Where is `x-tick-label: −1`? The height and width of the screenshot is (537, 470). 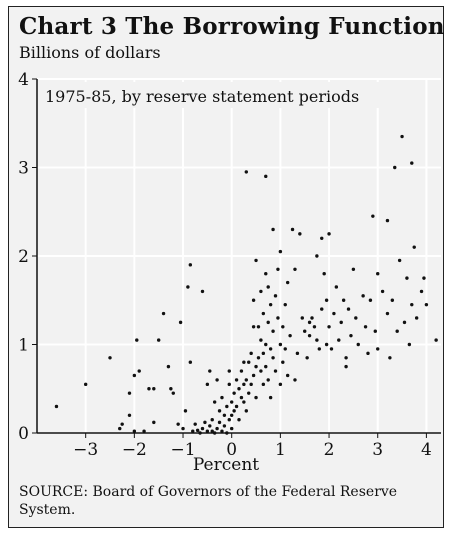 x-tick-label: −1 is located at coordinates (182, 450).